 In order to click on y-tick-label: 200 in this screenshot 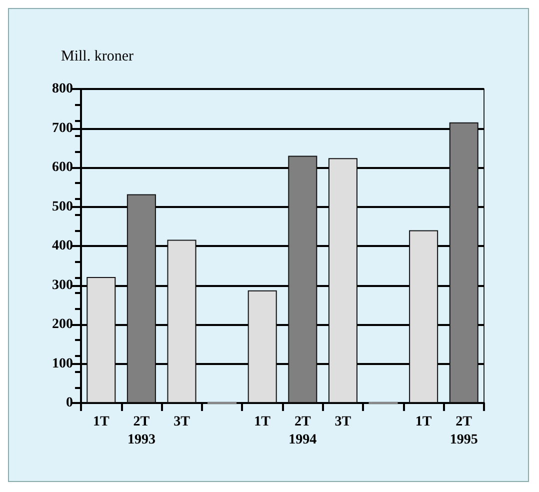, I will do `click(62, 324)`.